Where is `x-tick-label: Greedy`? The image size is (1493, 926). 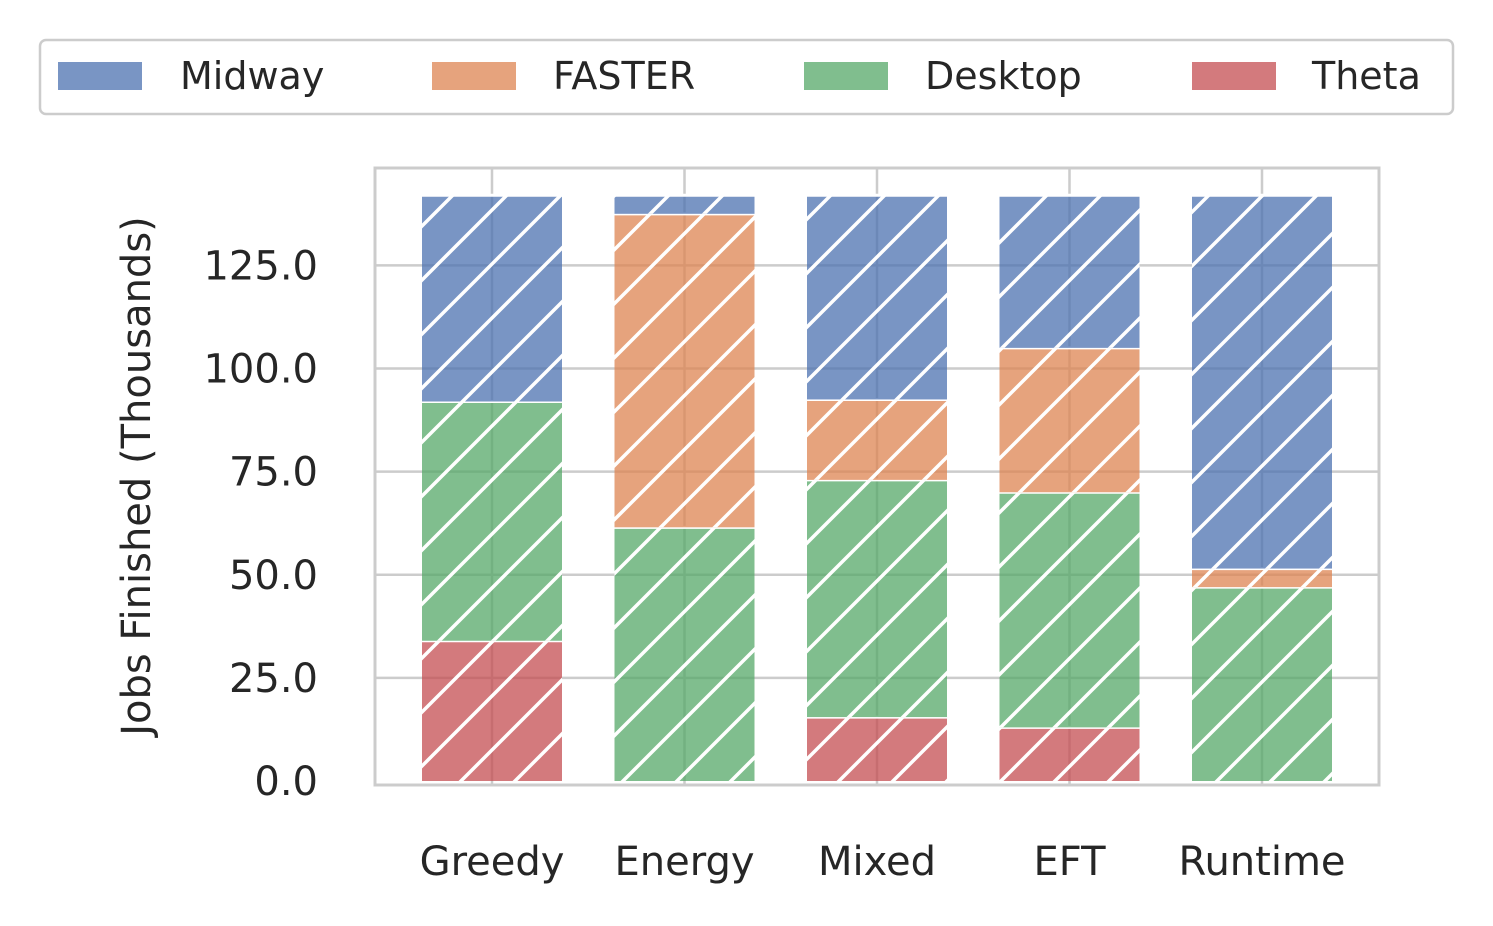
x-tick-label: Greedy is located at coordinates (492, 862).